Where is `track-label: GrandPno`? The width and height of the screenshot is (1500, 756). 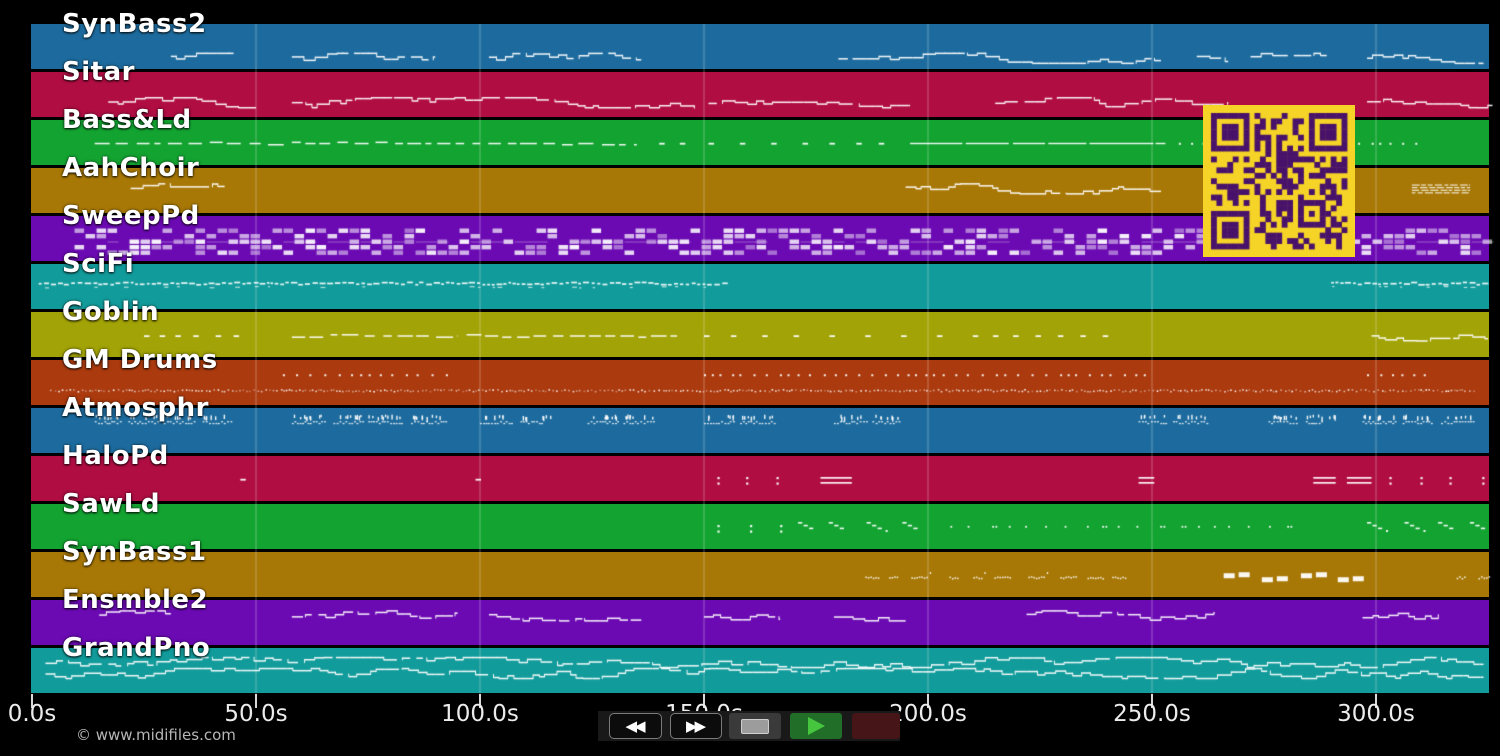
track-label: GrandPno is located at coordinates (136, 648).